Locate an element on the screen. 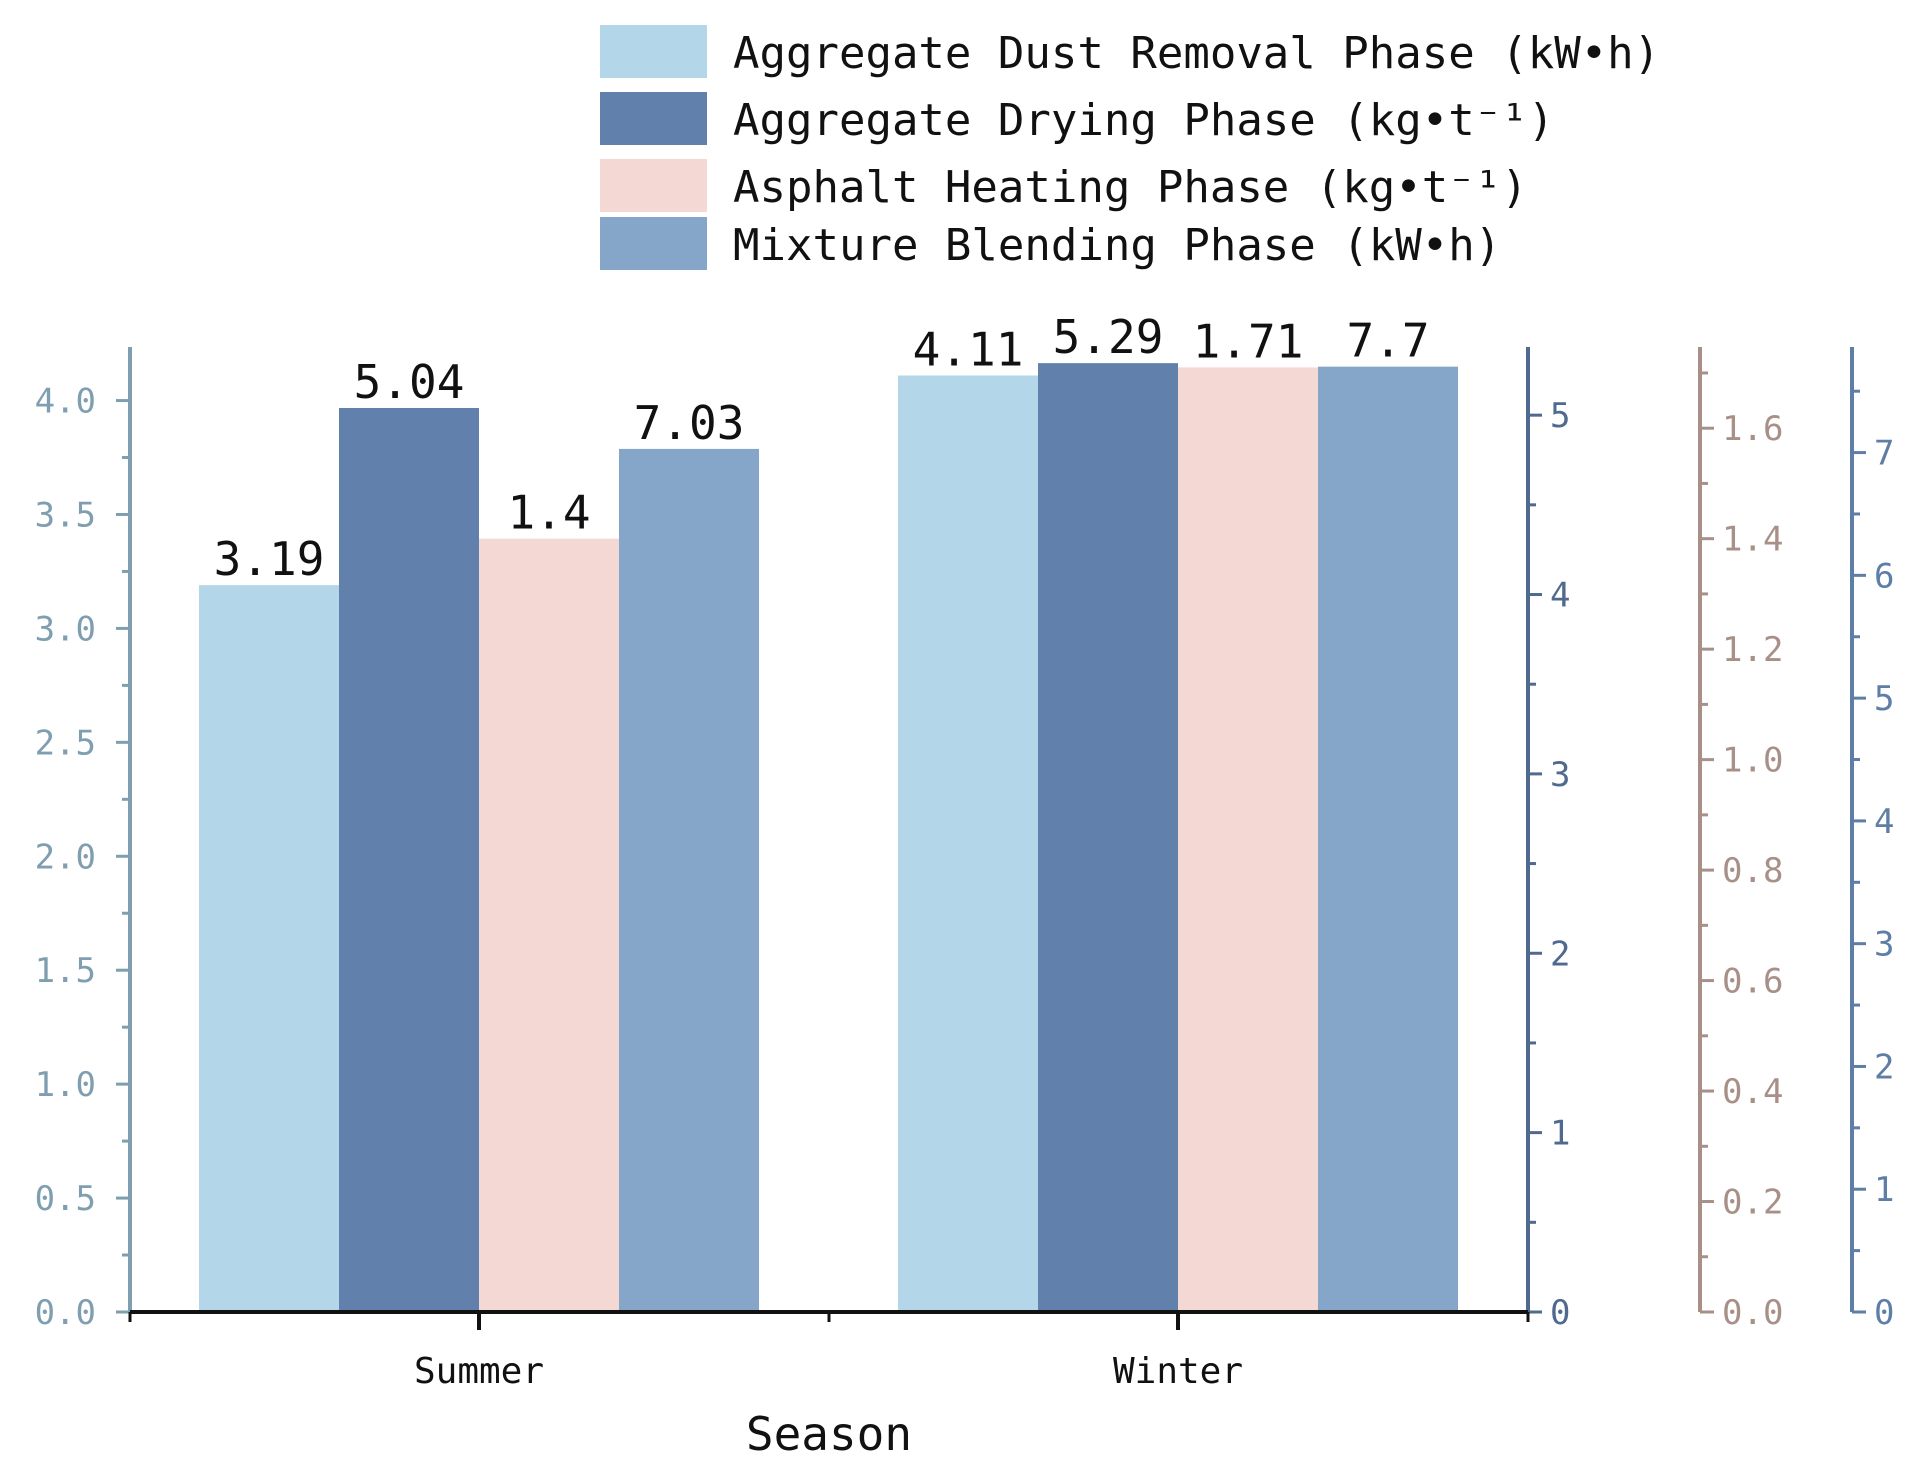 This screenshot has width=1928, height=1463. data-label: 5.04 is located at coordinates (409, 382).